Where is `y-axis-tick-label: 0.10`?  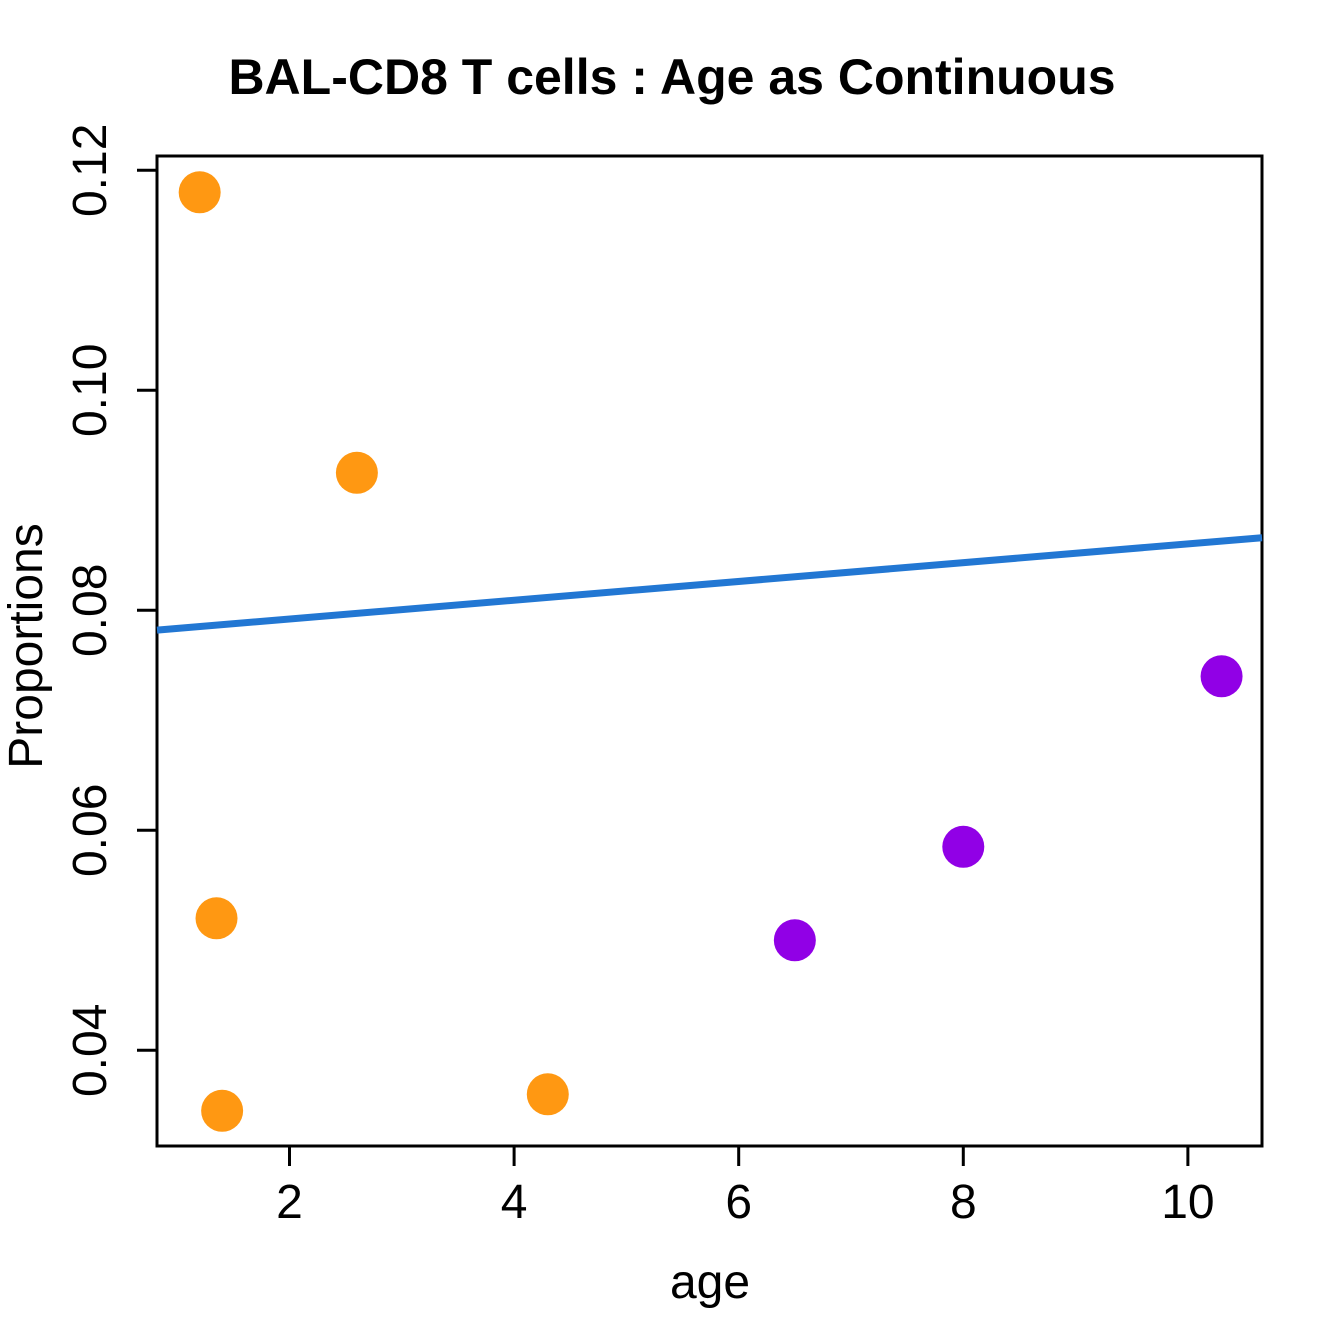
y-axis-tick-label: 0.10 is located at coordinates (90, 390).